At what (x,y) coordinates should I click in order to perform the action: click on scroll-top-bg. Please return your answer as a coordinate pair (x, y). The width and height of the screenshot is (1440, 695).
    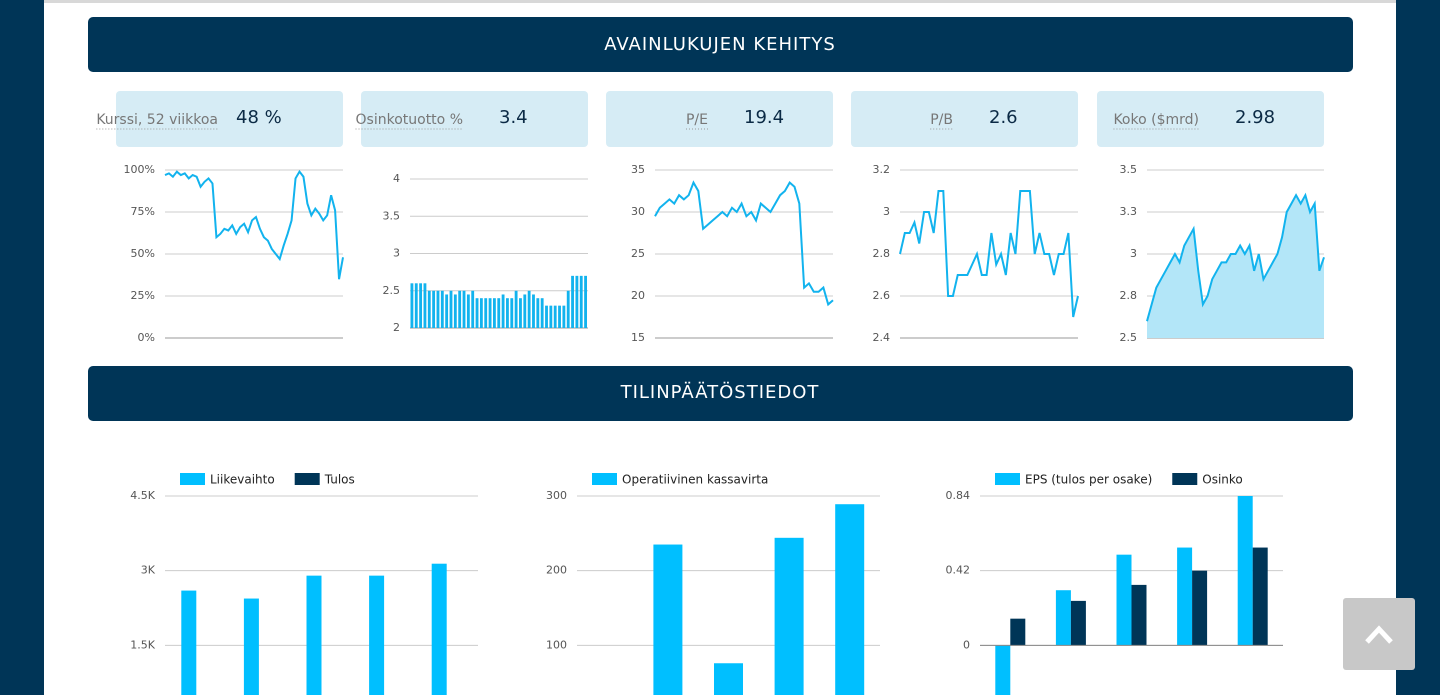
    Looking at the image, I should click on (1379, 634).